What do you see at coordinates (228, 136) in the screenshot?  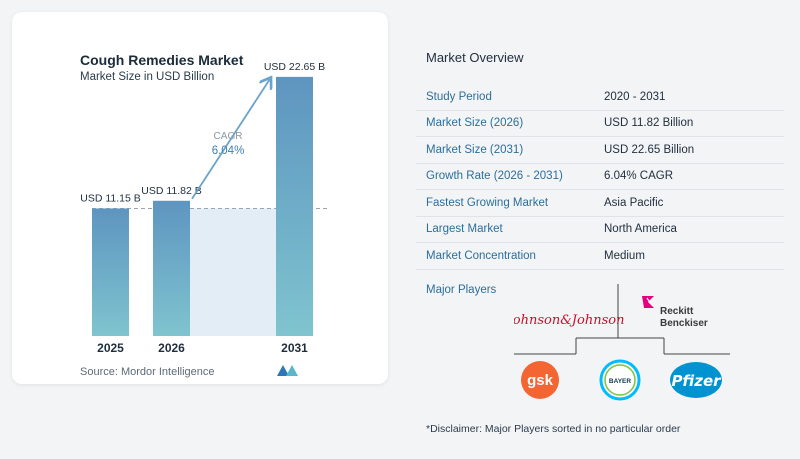 I see `cagr-label: CAGR` at bounding box center [228, 136].